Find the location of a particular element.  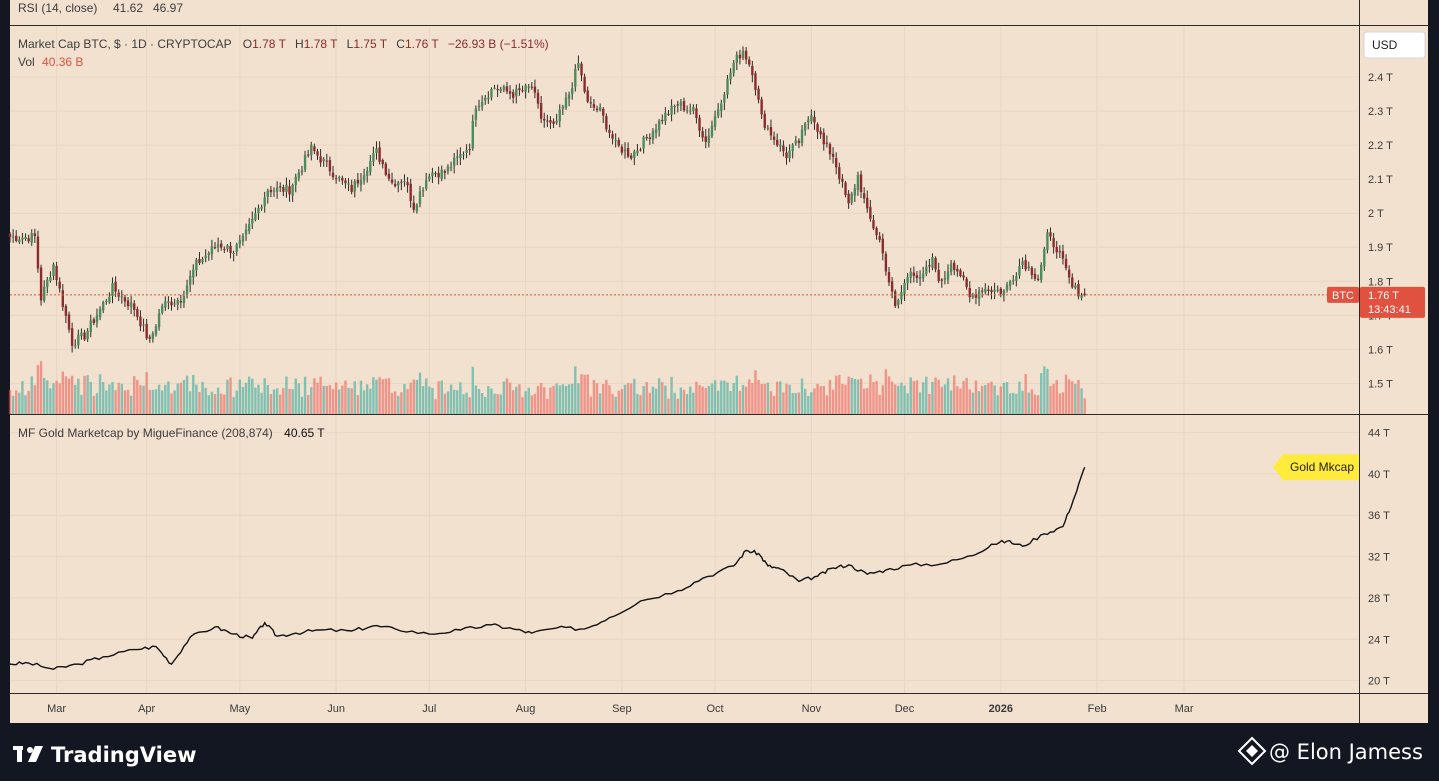

currency-button-label: USD is located at coordinates (1385, 45).